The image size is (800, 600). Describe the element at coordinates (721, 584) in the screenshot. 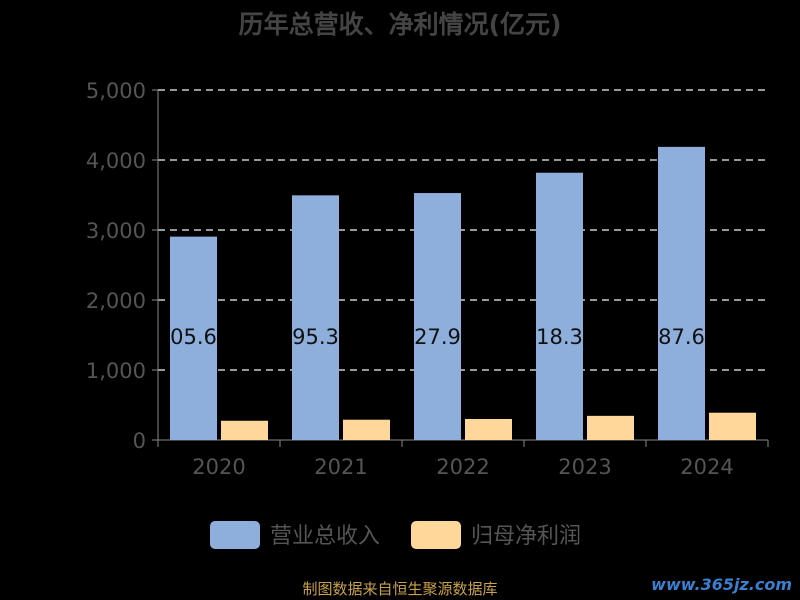

I see `watermark: www.365jz.com` at that location.